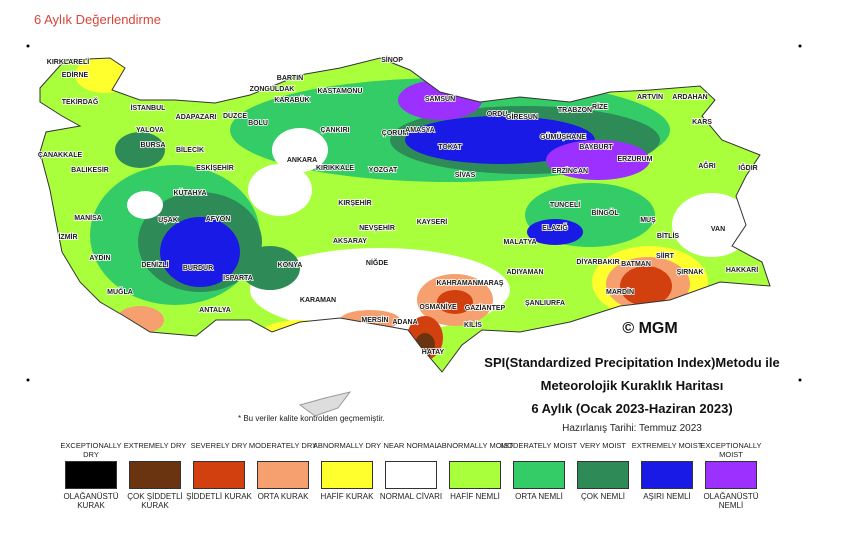 Image resolution: width=855 pixels, height=533 pixels. I want to click on city-label: GÜMÜŞHANE, so click(563, 136).